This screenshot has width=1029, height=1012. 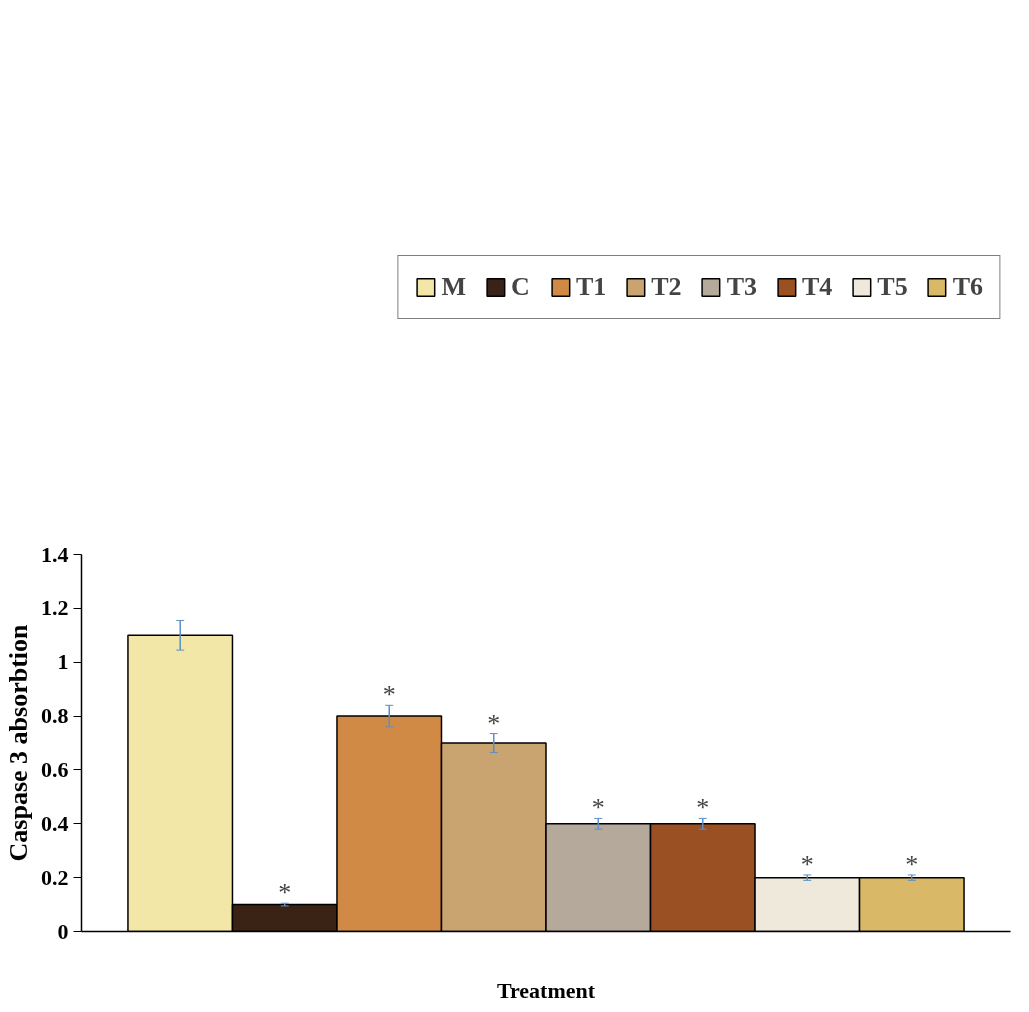 What do you see at coordinates (892, 287) in the screenshot?
I see `legend-label: T5` at bounding box center [892, 287].